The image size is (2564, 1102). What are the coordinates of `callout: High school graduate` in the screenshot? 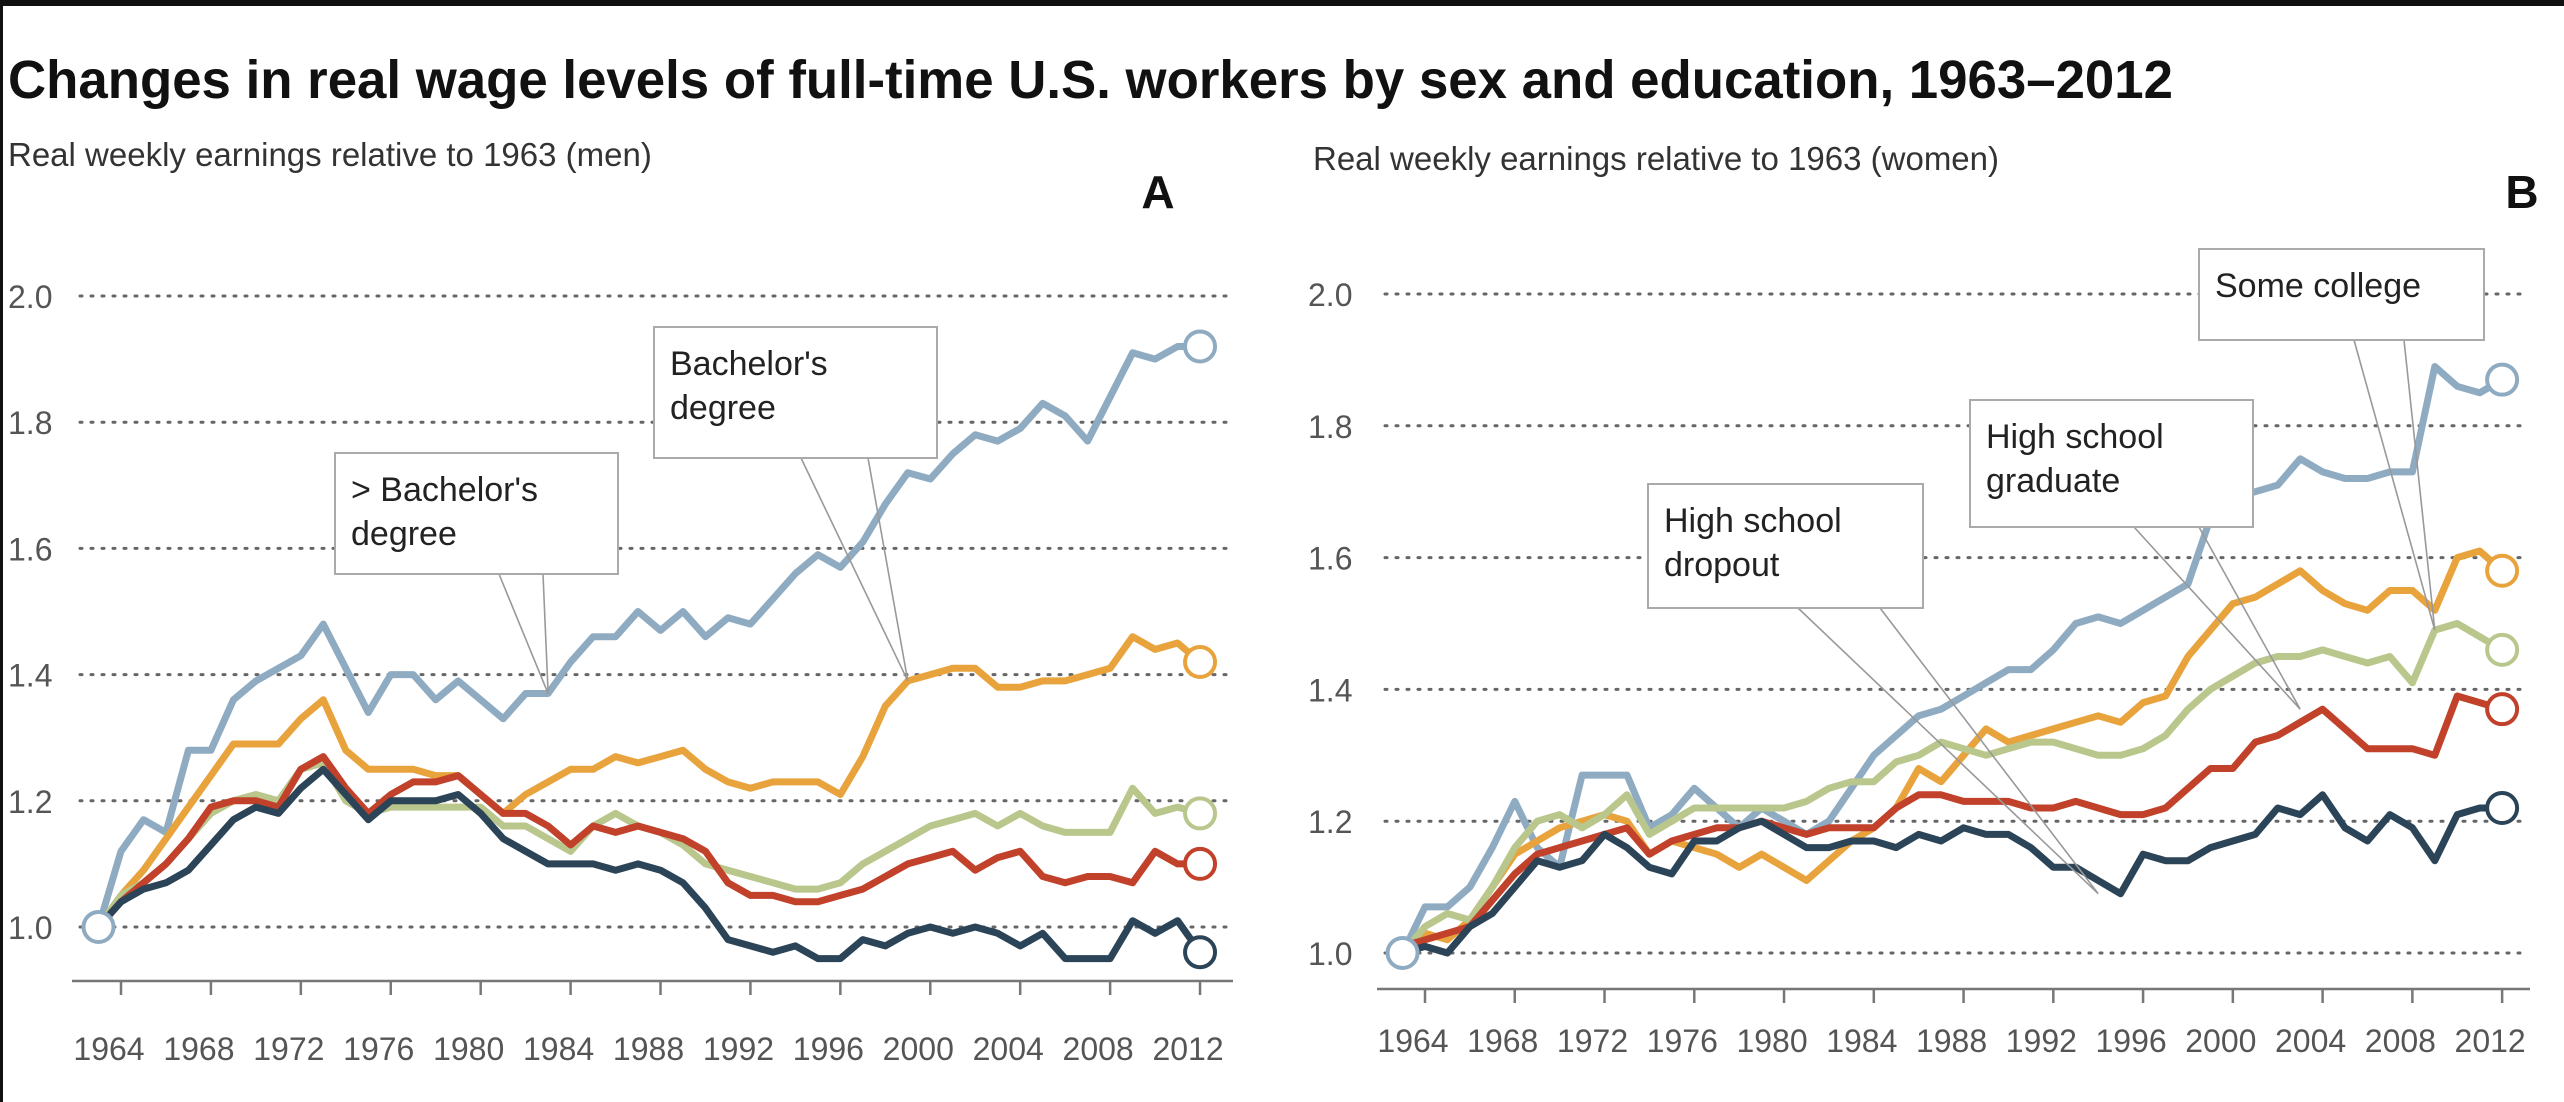 It's located at (2135, 554).